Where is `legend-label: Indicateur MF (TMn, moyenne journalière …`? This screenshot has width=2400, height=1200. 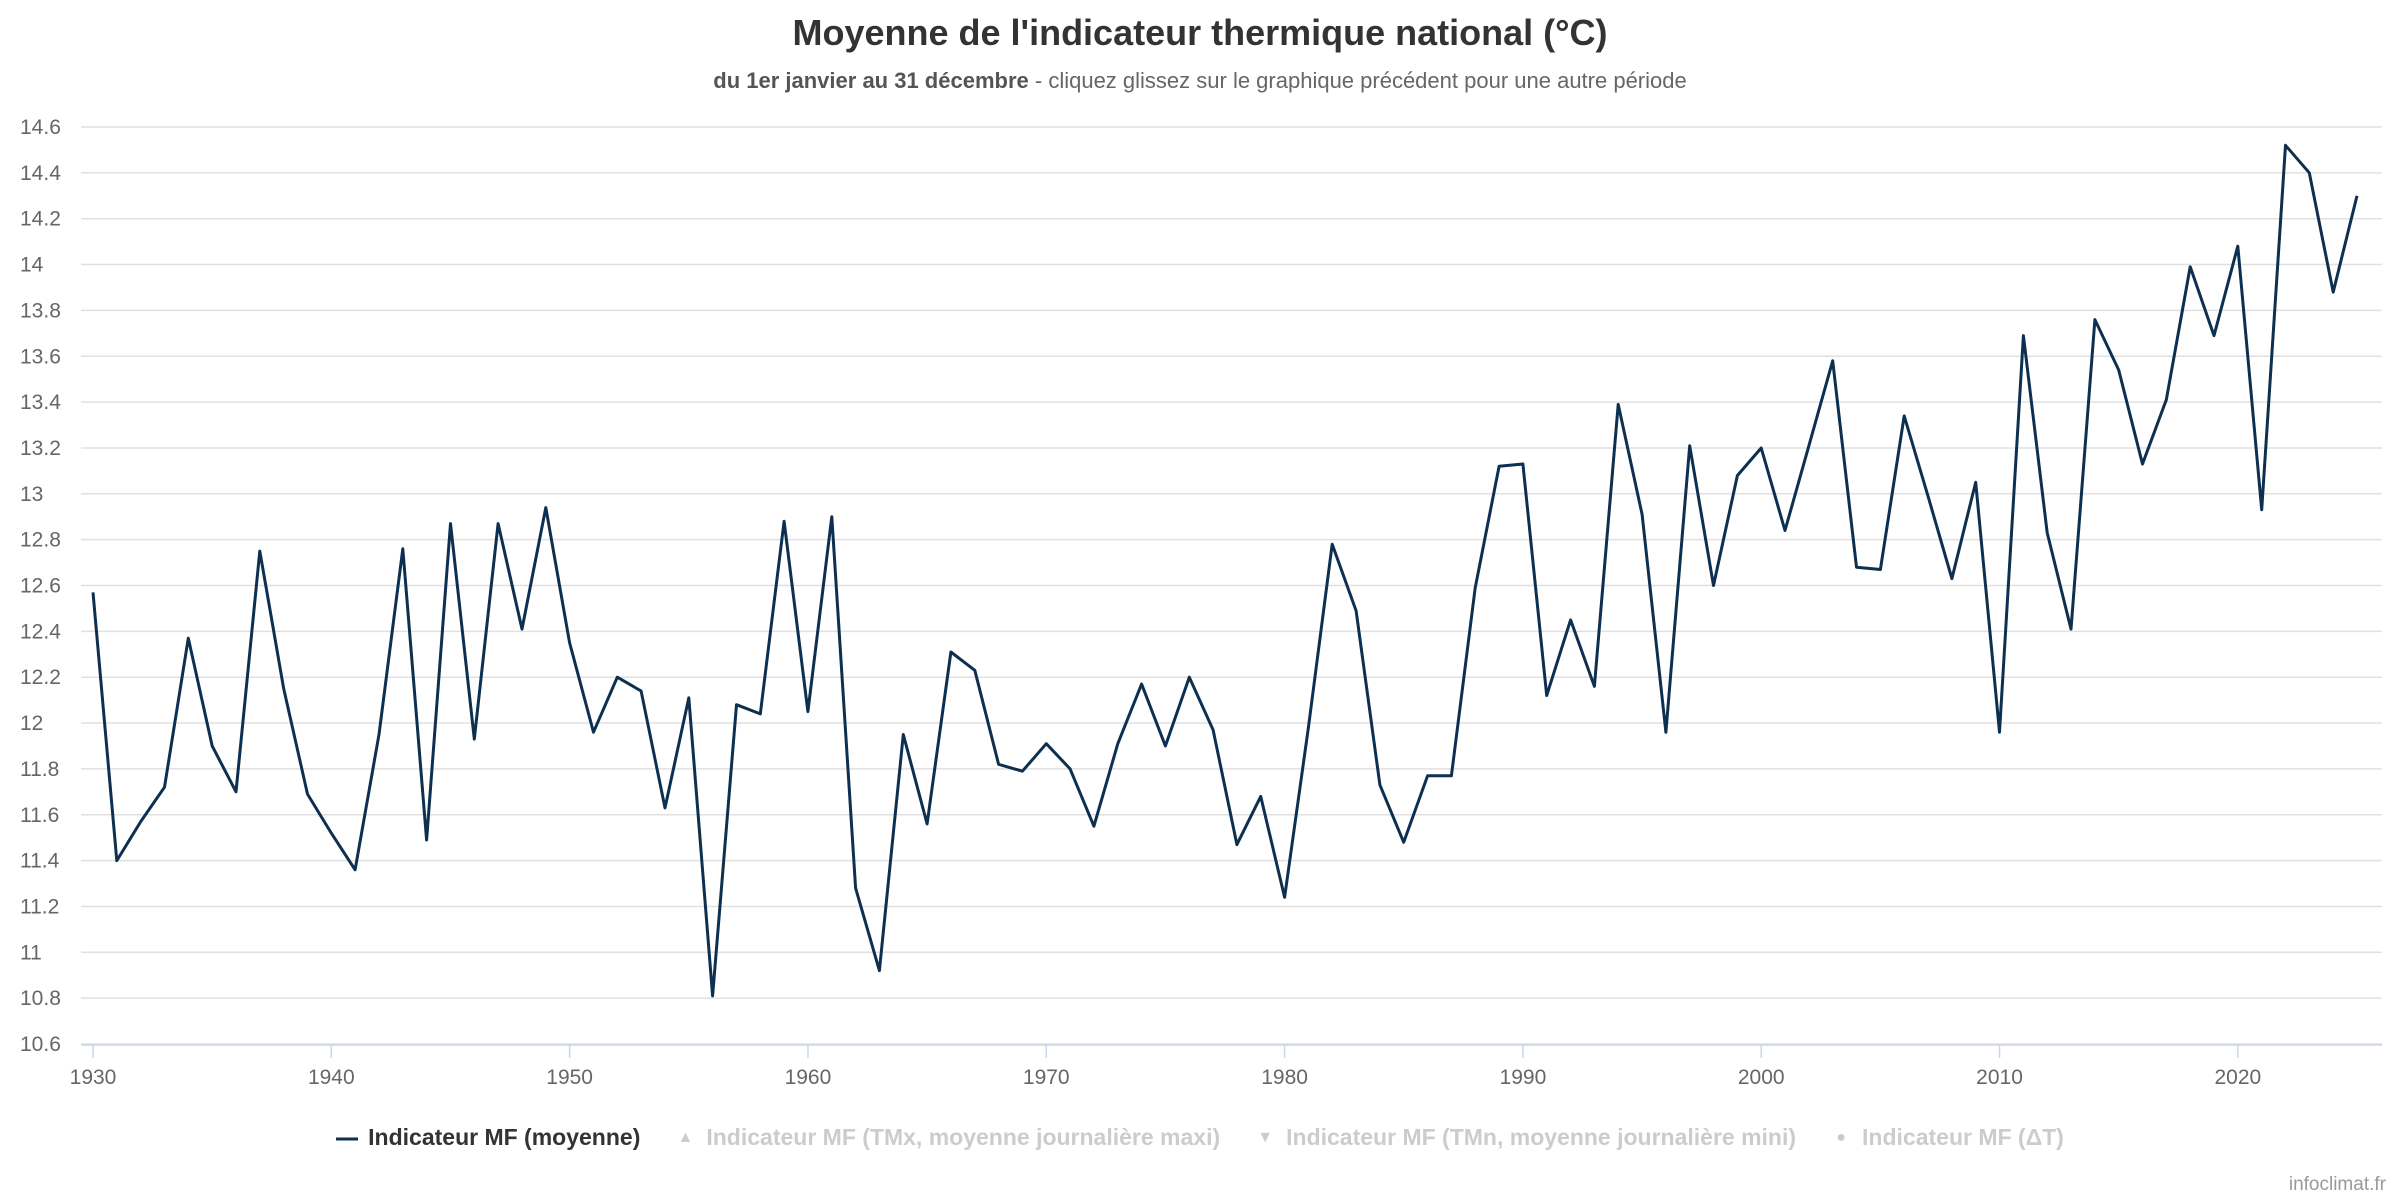 legend-label: Indicateur MF (TMn, moyenne journalière … is located at coordinates (1541, 1137).